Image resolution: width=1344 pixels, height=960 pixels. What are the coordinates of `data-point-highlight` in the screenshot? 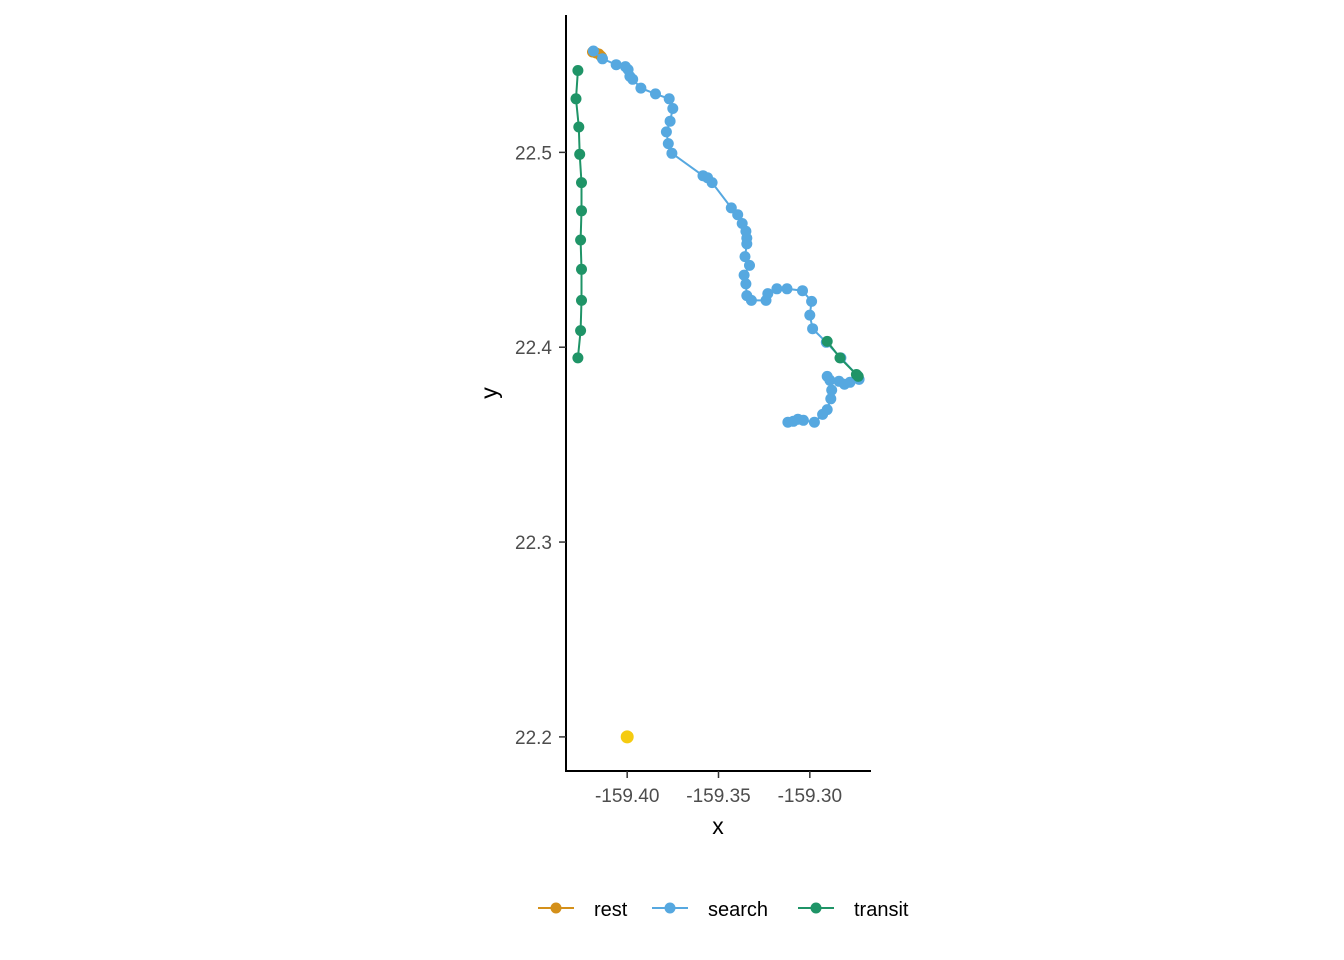 It's located at (627, 737).